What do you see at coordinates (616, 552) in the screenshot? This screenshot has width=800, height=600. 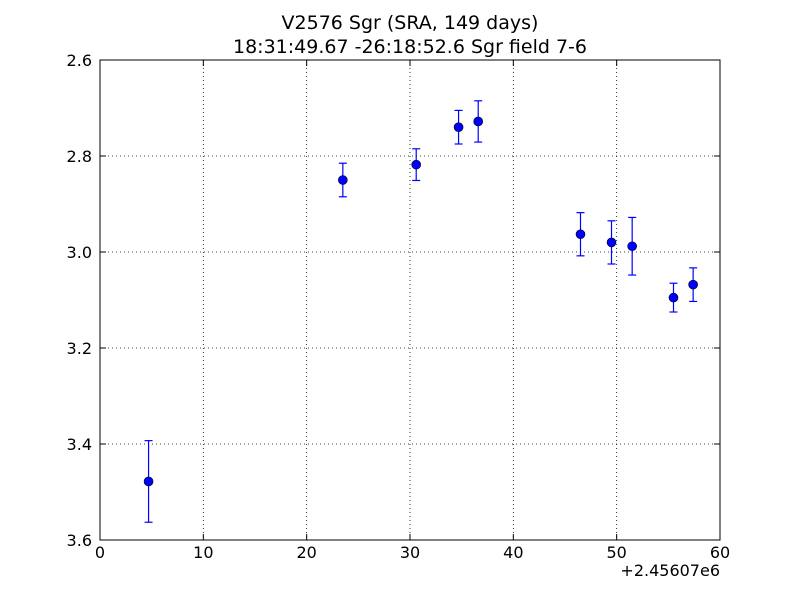 I see `x-tick-label: 50` at bounding box center [616, 552].